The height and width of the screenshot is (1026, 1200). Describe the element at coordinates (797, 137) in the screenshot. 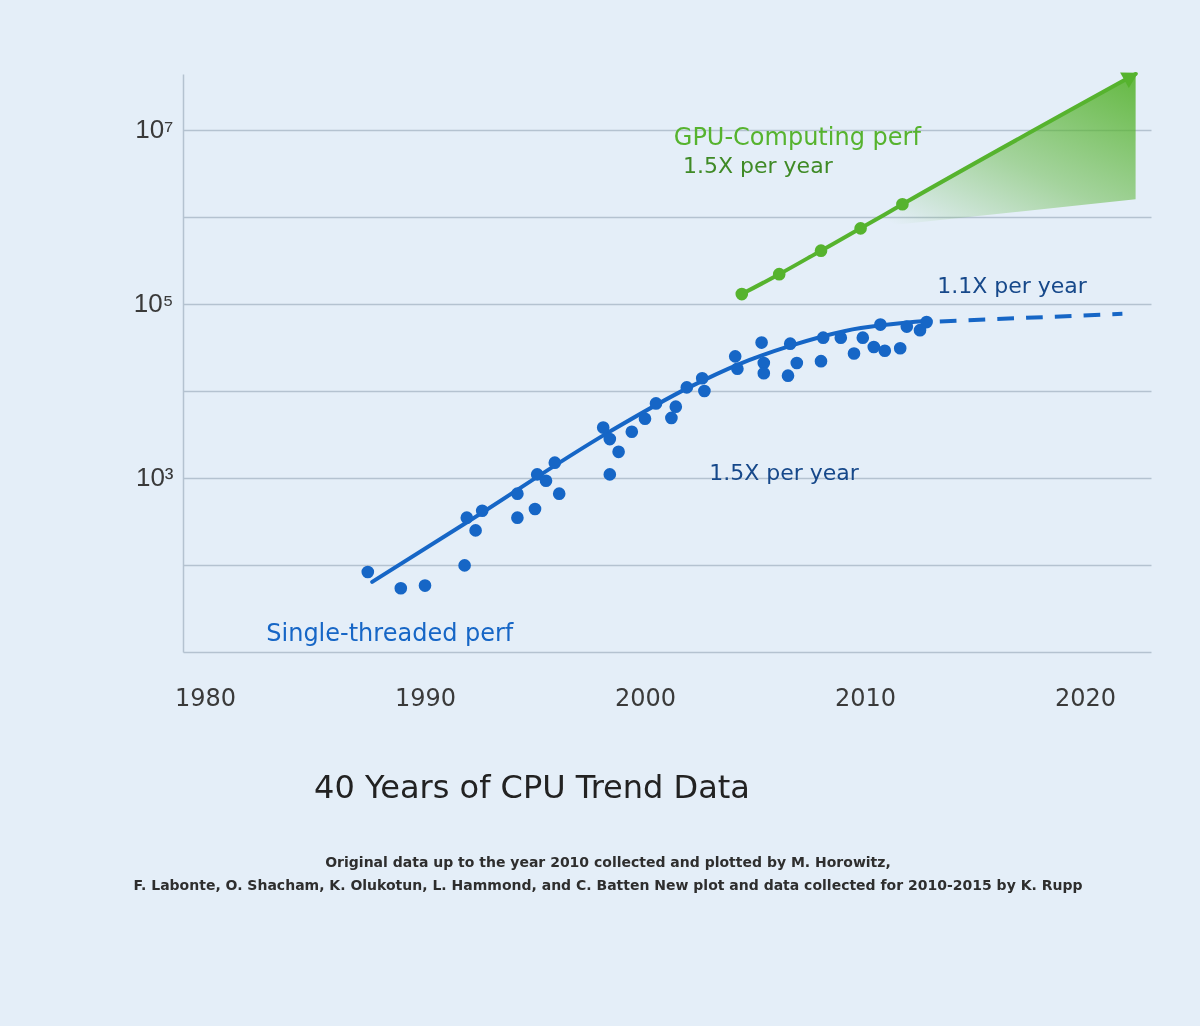

I see `series-label: GPU-Computing perf` at that location.